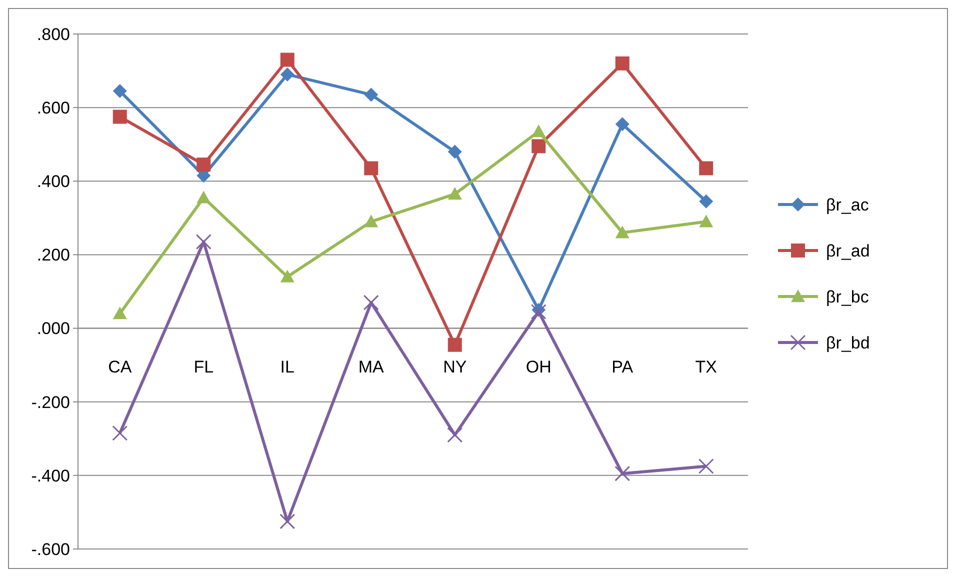  Describe the element at coordinates (53, 182) in the screenshot. I see `y-tick-label: .400` at that location.